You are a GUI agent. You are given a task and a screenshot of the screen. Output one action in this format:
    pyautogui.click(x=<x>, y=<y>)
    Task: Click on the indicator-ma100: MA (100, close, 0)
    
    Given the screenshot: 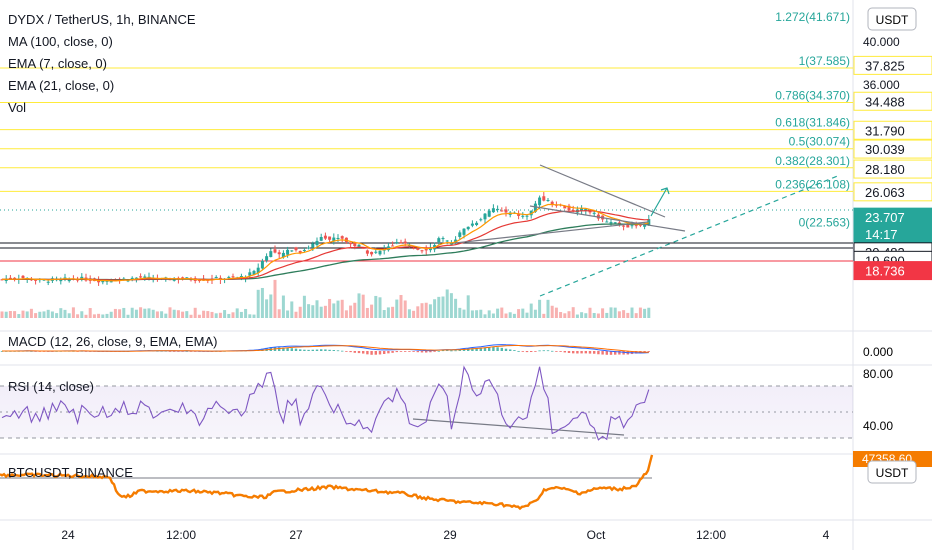 What is the action you would take?
    pyautogui.click(x=60, y=41)
    